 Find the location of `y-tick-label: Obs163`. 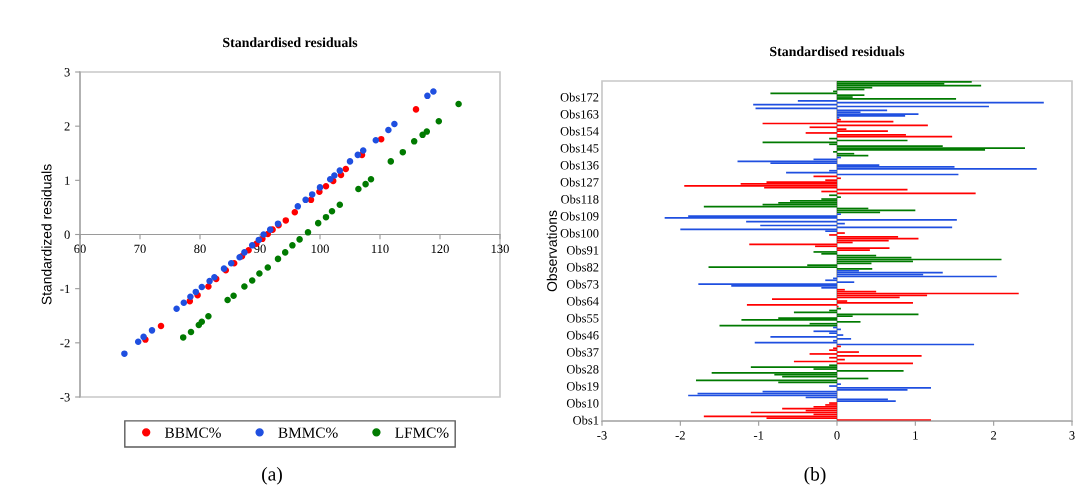

y-tick-label: Obs163 is located at coordinates (579, 114).